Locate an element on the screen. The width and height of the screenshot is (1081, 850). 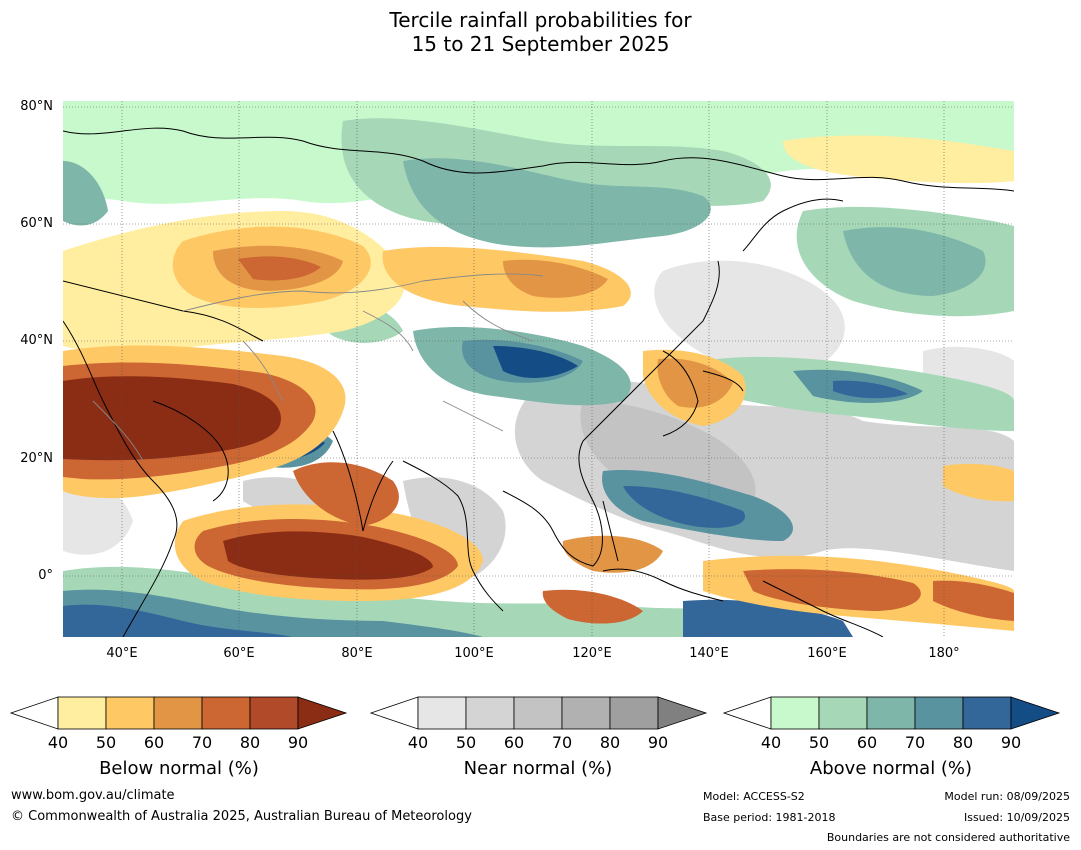
below-tick-90: 90 is located at coordinates (298, 742).